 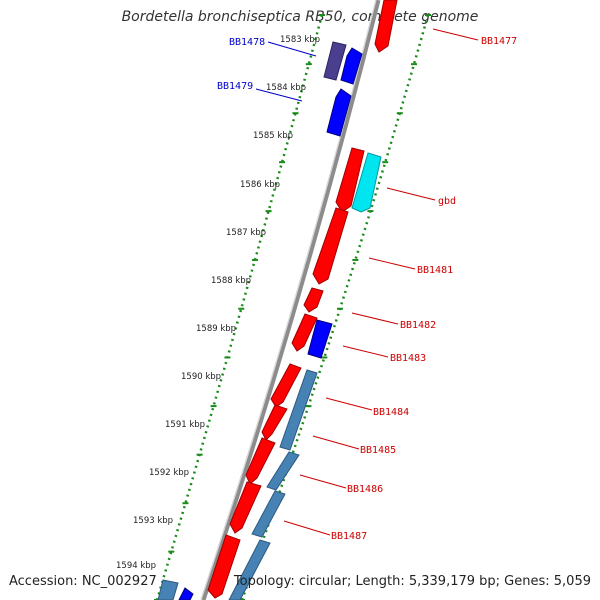 What do you see at coordinates (435, 270) in the screenshot?
I see `gene-label-bb1481: BB1481` at bounding box center [435, 270].